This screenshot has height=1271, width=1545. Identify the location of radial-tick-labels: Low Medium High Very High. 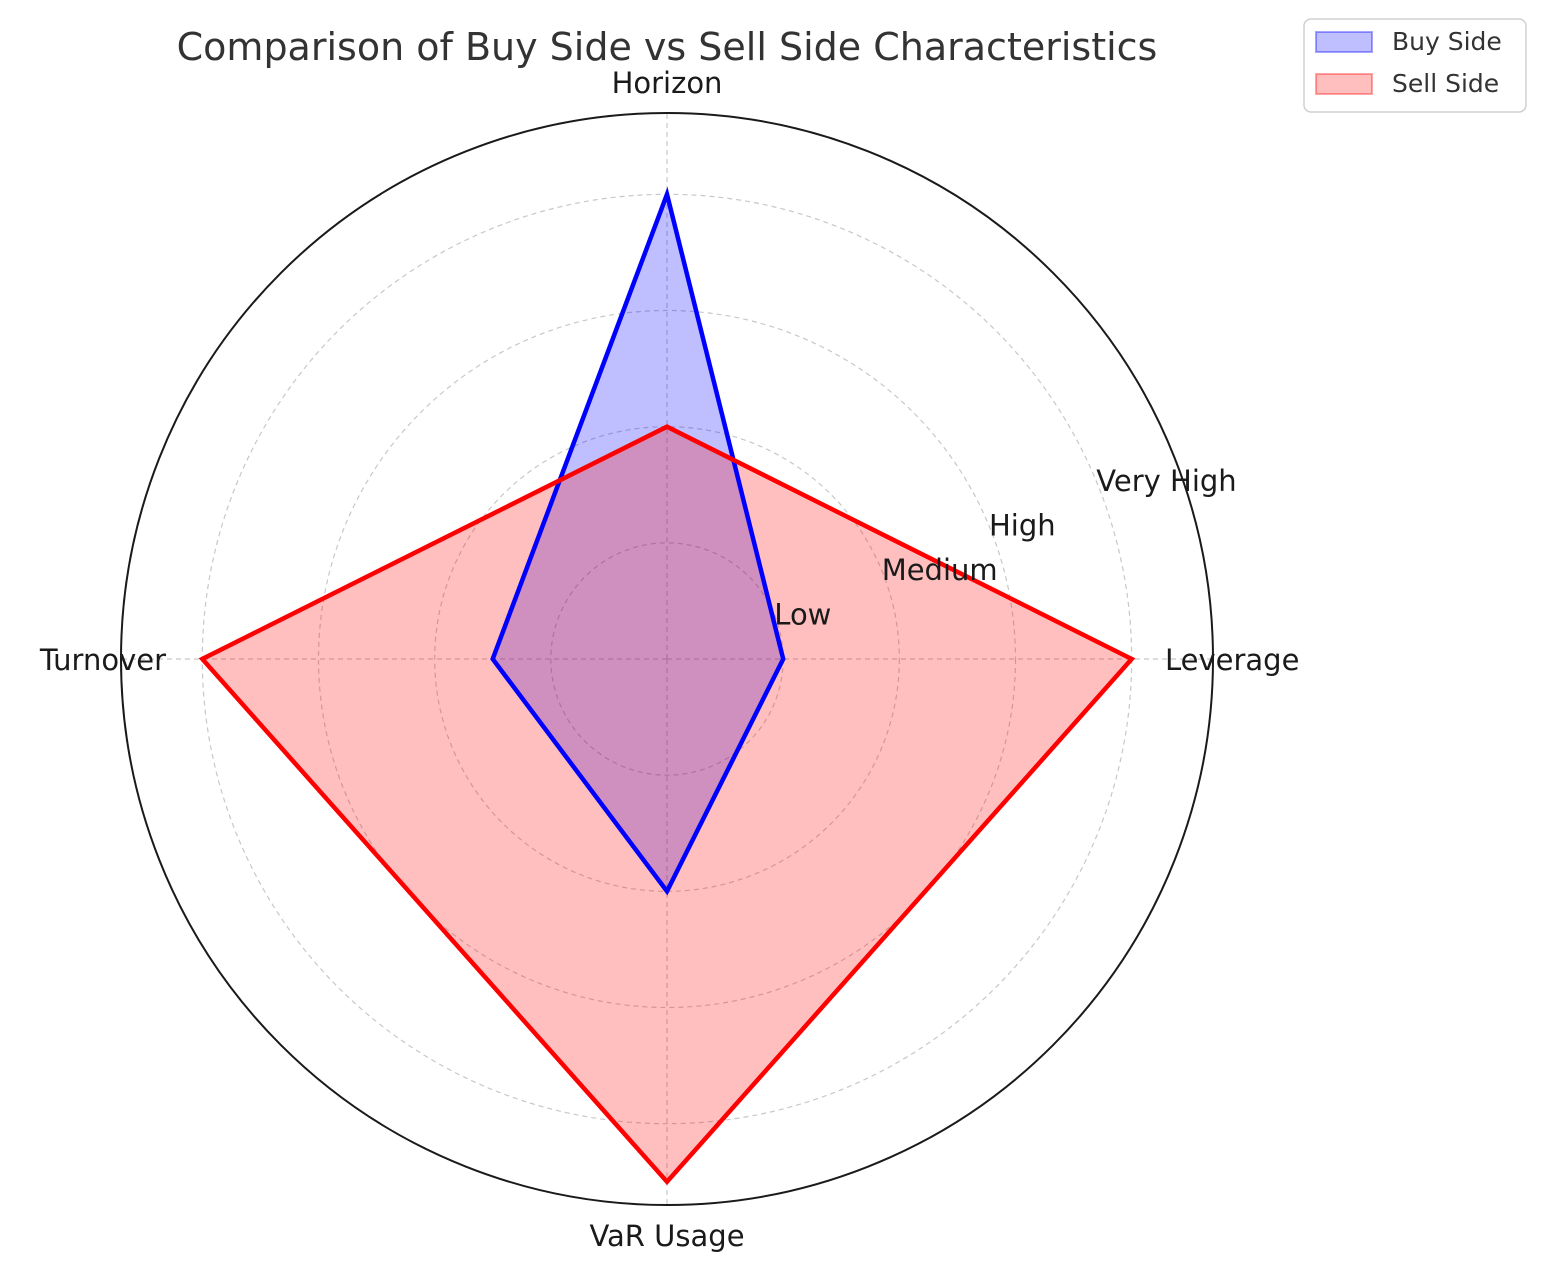
(1005, 547).